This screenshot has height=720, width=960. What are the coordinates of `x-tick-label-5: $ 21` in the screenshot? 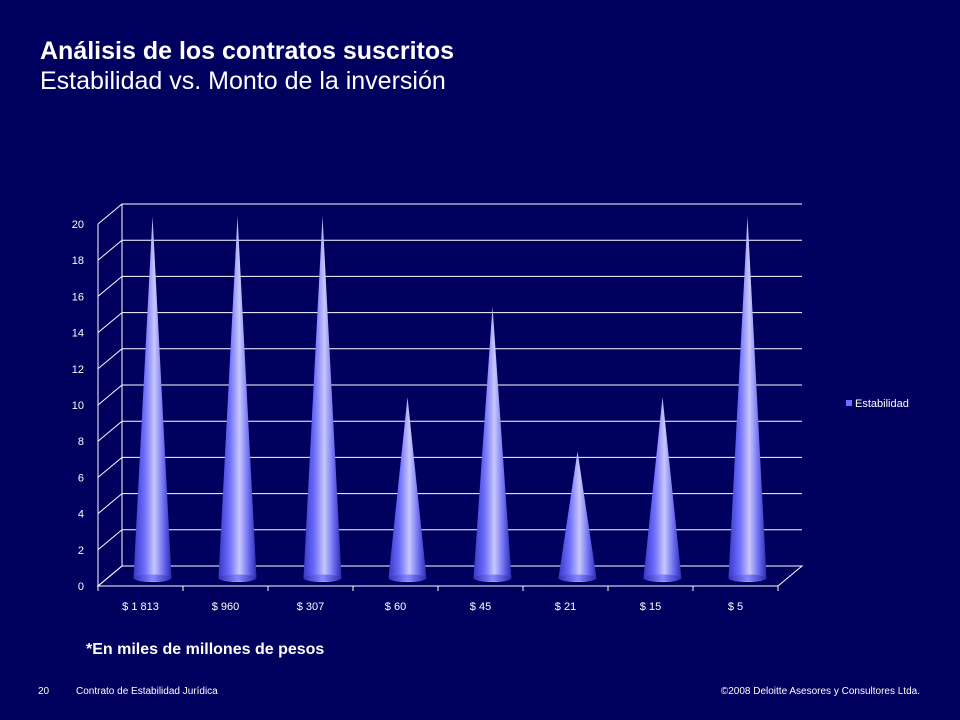 It's located at (565, 607).